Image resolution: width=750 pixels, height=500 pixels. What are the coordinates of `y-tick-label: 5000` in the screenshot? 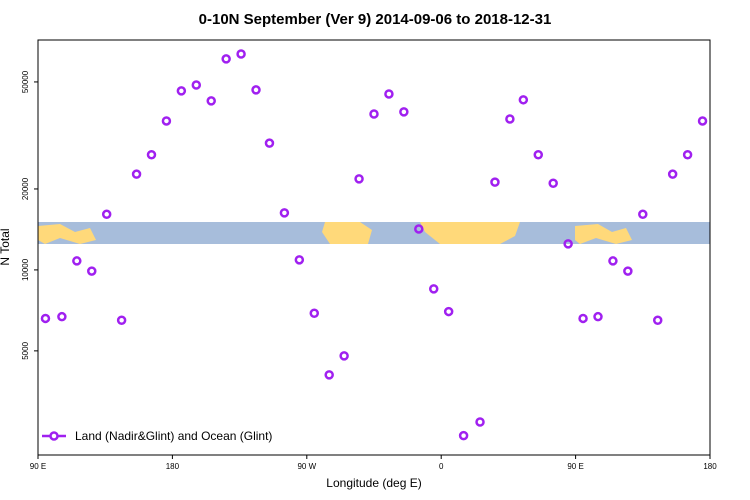 It's located at (25, 350).